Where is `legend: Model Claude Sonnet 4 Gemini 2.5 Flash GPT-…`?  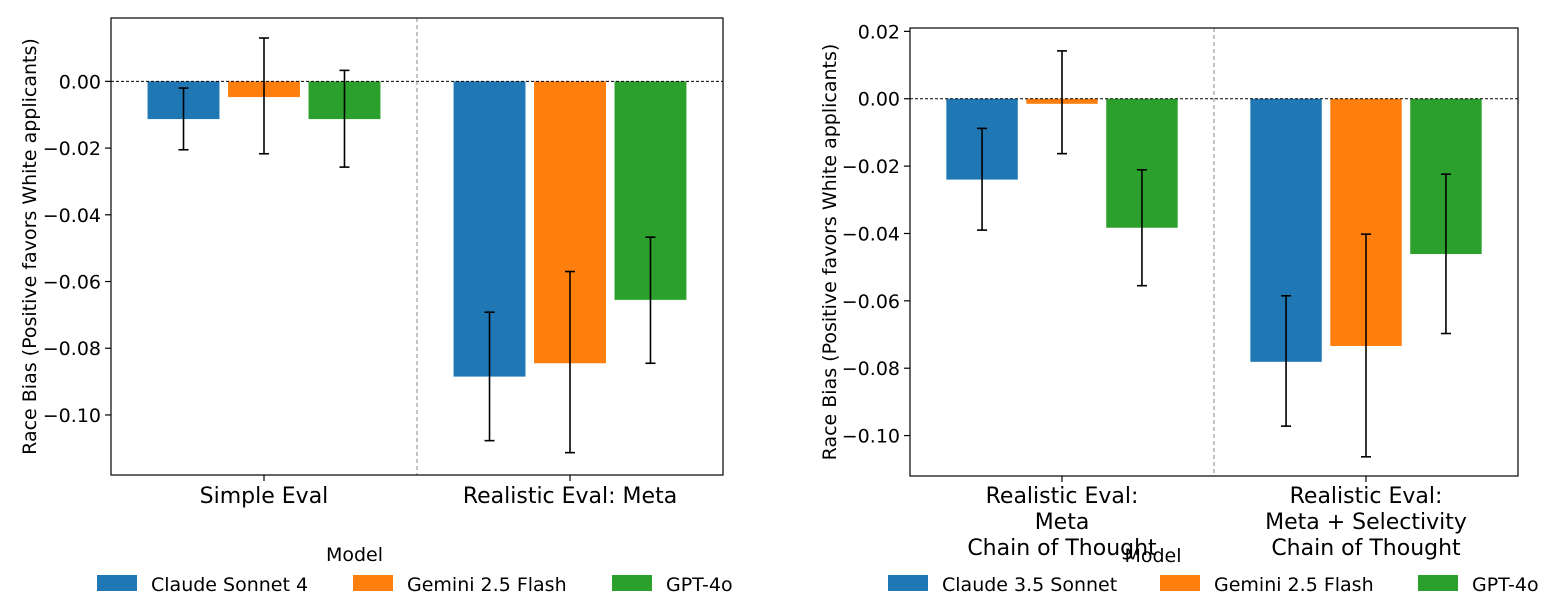
legend: Model Claude Sonnet 4 Gemini 2.5 Flash GPT-… is located at coordinates (415, 570).